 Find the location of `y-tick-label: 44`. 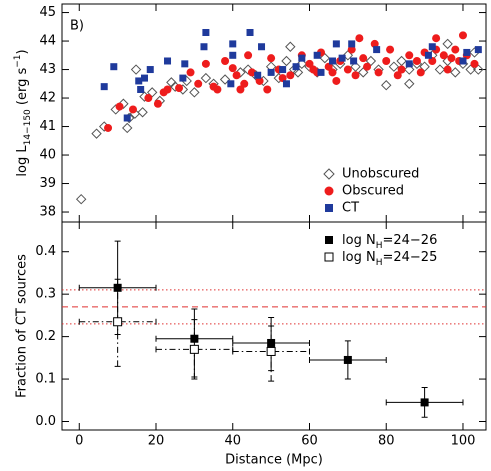

y-tick-label: 44 is located at coordinates (47, 41).